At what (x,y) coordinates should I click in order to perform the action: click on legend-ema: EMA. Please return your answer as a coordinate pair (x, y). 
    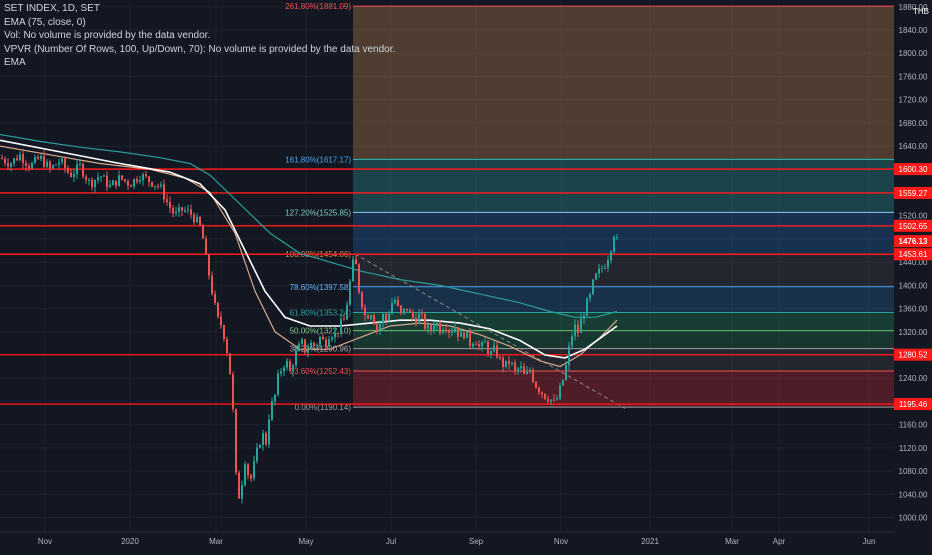
    Looking at the image, I should click on (15, 62).